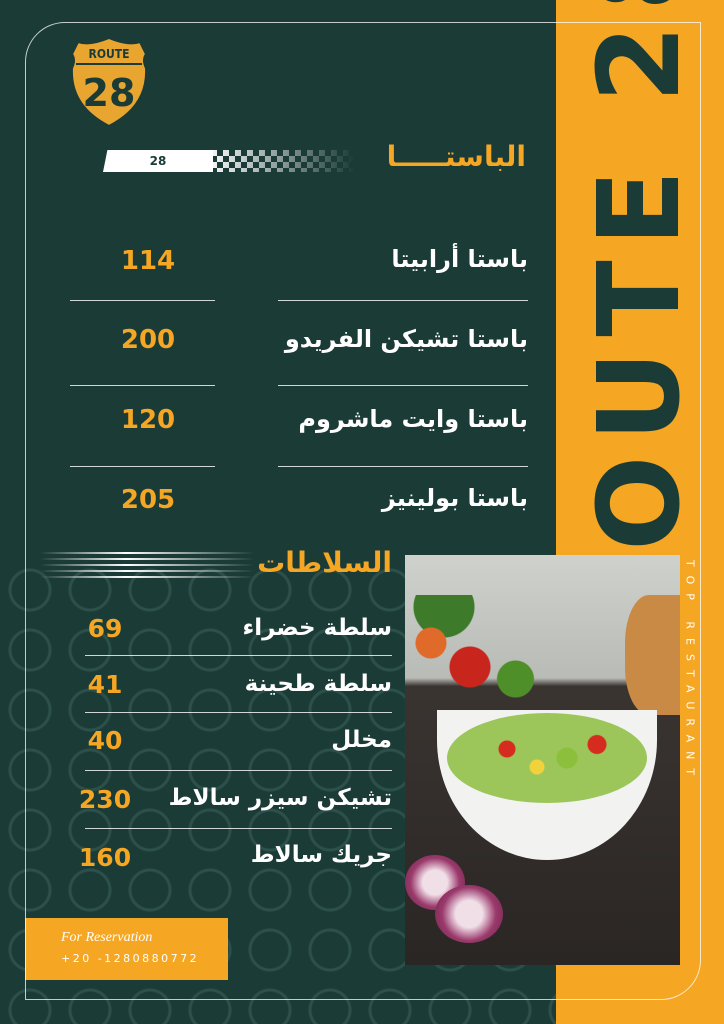  I want to click on tagline: TOP RESTAURANT, so click(690, 672).